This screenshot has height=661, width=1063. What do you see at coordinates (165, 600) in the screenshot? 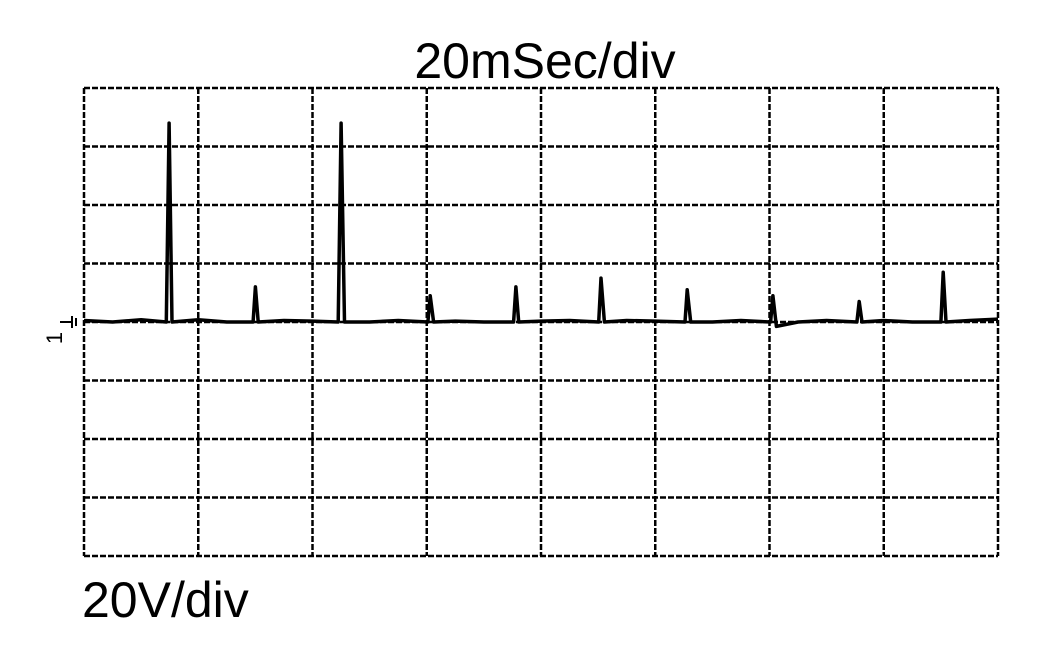
I see `y-scale-label: 20V/div` at bounding box center [165, 600].